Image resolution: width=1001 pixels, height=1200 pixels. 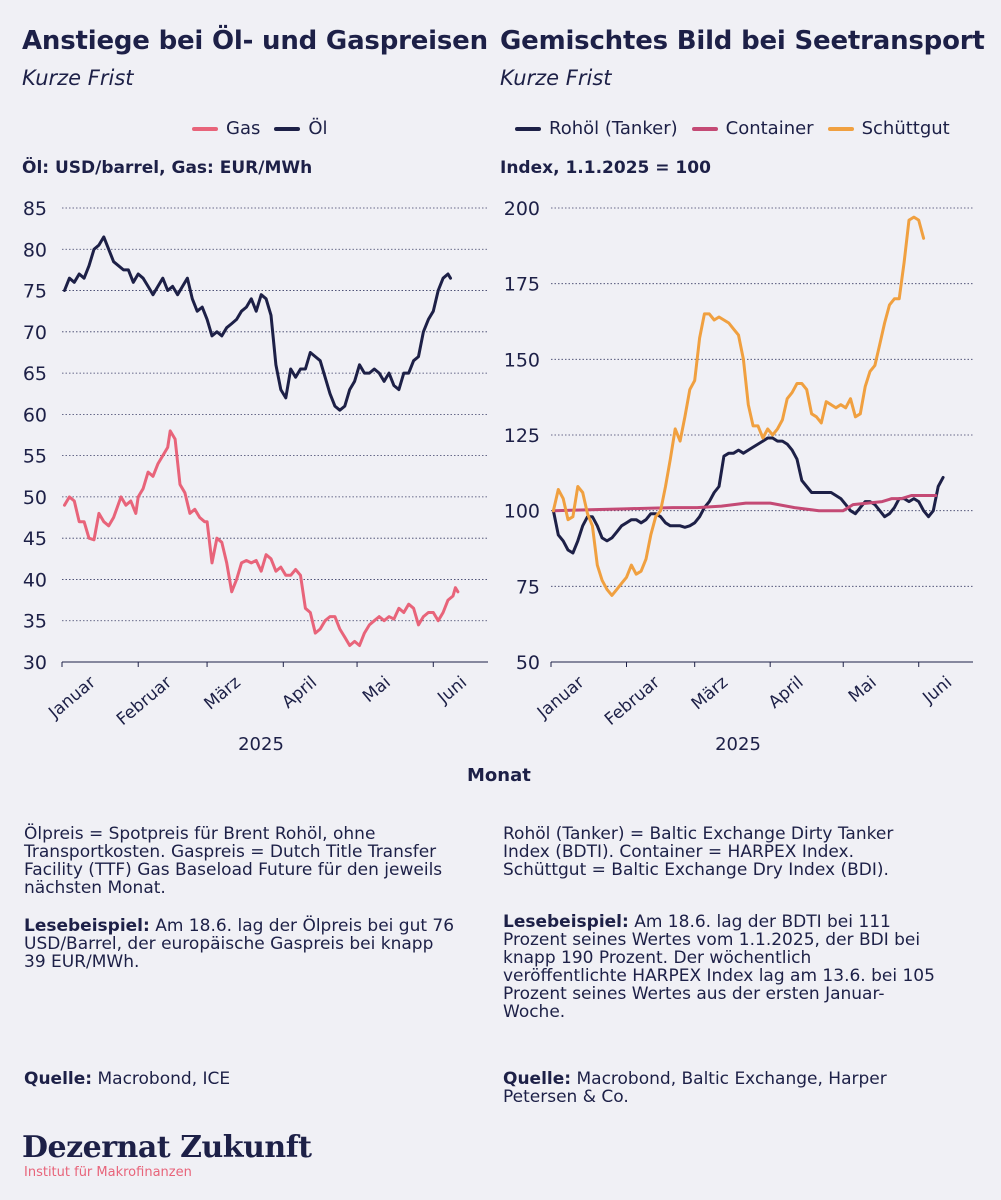 I want to click on left-x-tick-label: Mai, so click(x=377, y=690).